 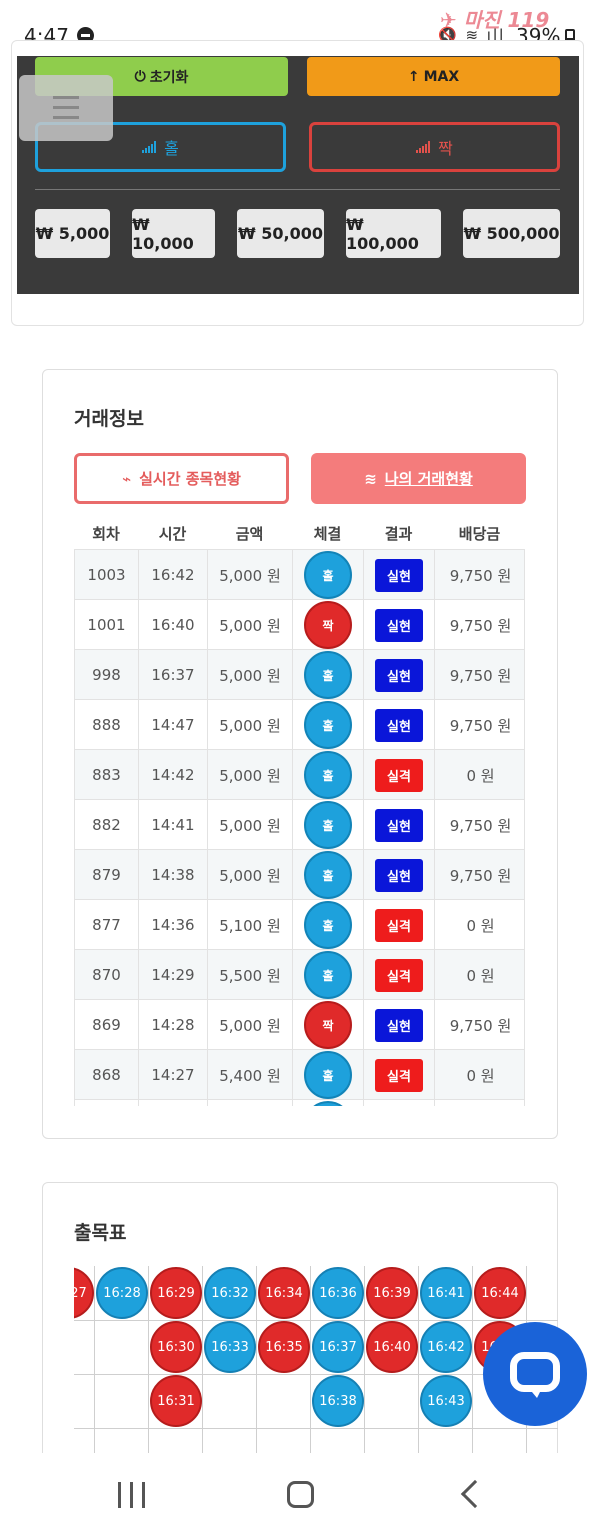 What do you see at coordinates (535, 1392) in the screenshot?
I see `chat-icon-tail` at bounding box center [535, 1392].